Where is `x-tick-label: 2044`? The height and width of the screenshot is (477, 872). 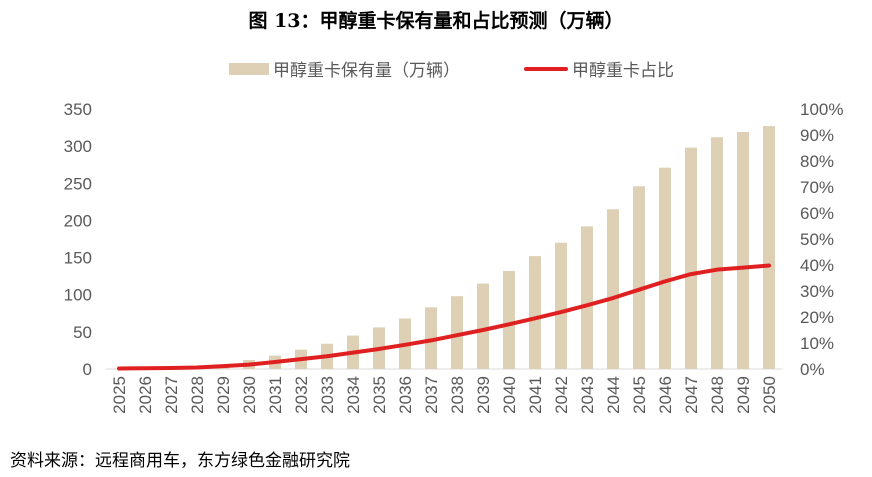
x-tick-label: 2044 is located at coordinates (613, 395).